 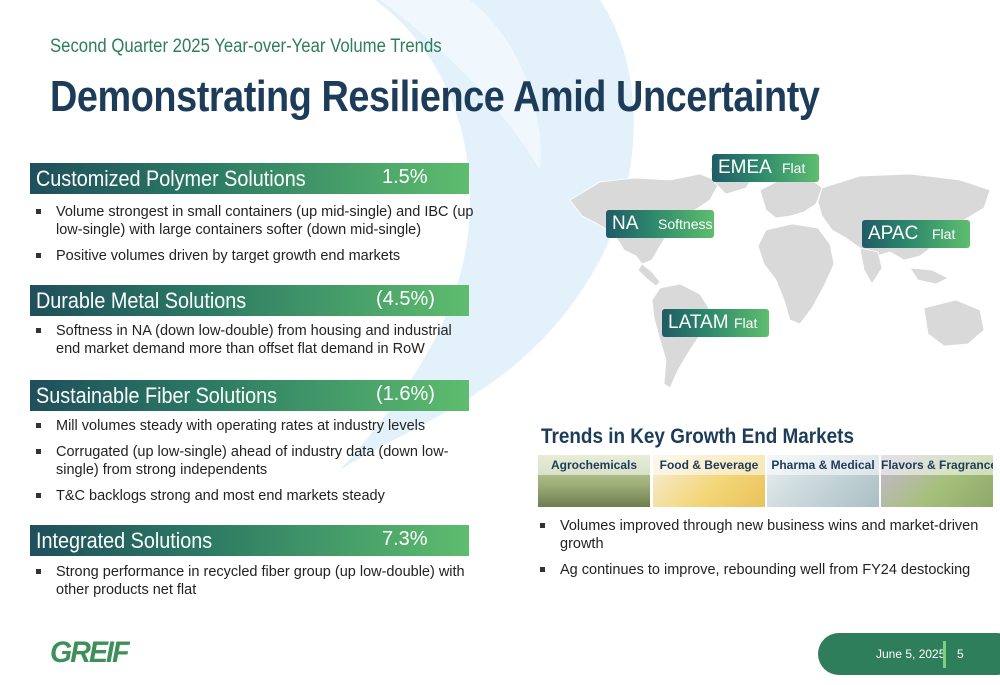 What do you see at coordinates (594, 481) in the screenshot?
I see `market-tile-agrochemicals: Agrochemicals` at bounding box center [594, 481].